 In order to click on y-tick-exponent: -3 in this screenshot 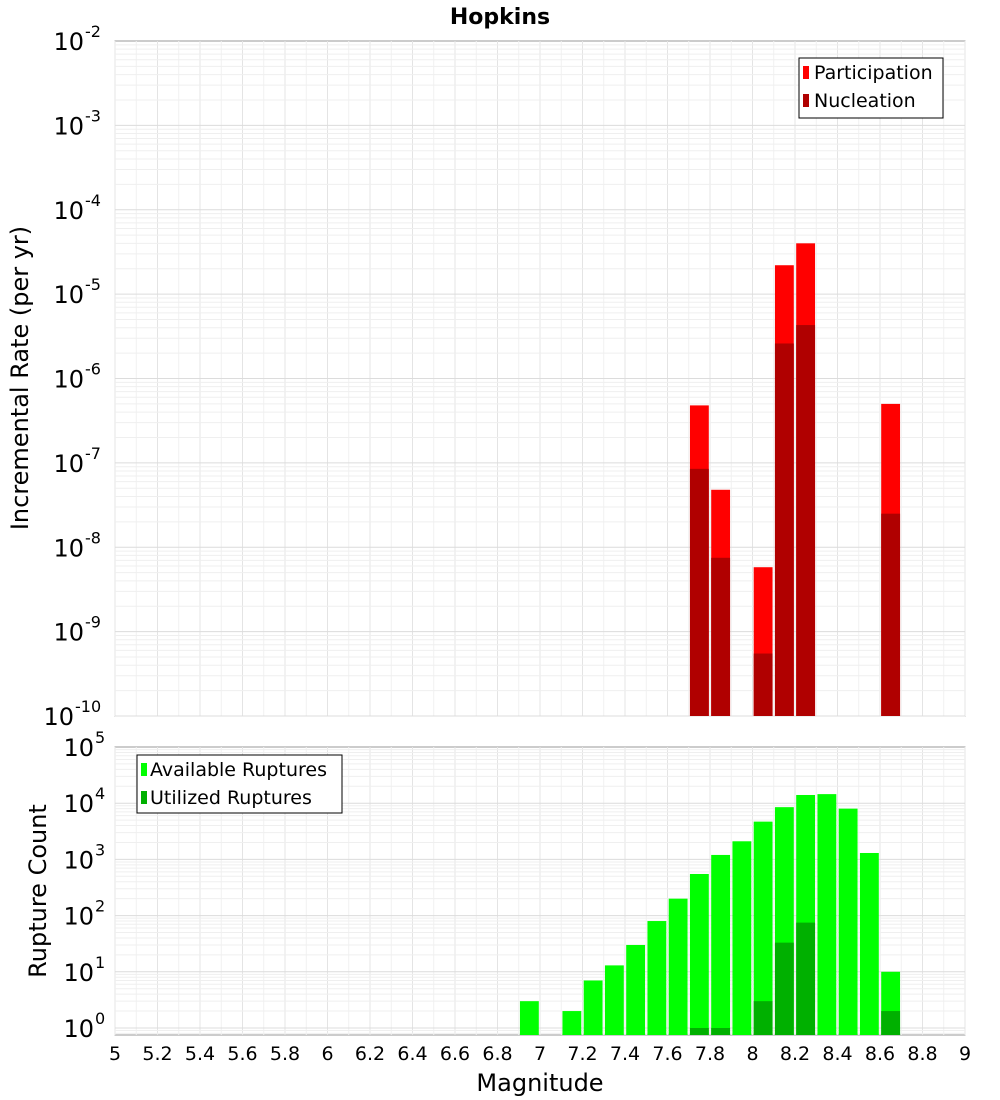, I will do `click(93, 115)`.